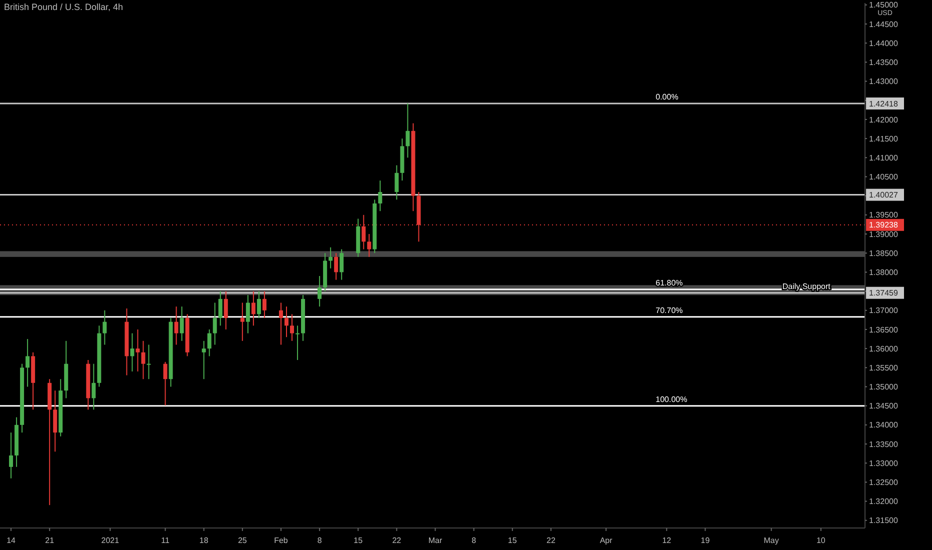  What do you see at coordinates (606, 540) in the screenshot?
I see `x-tick-label: Apr` at bounding box center [606, 540].